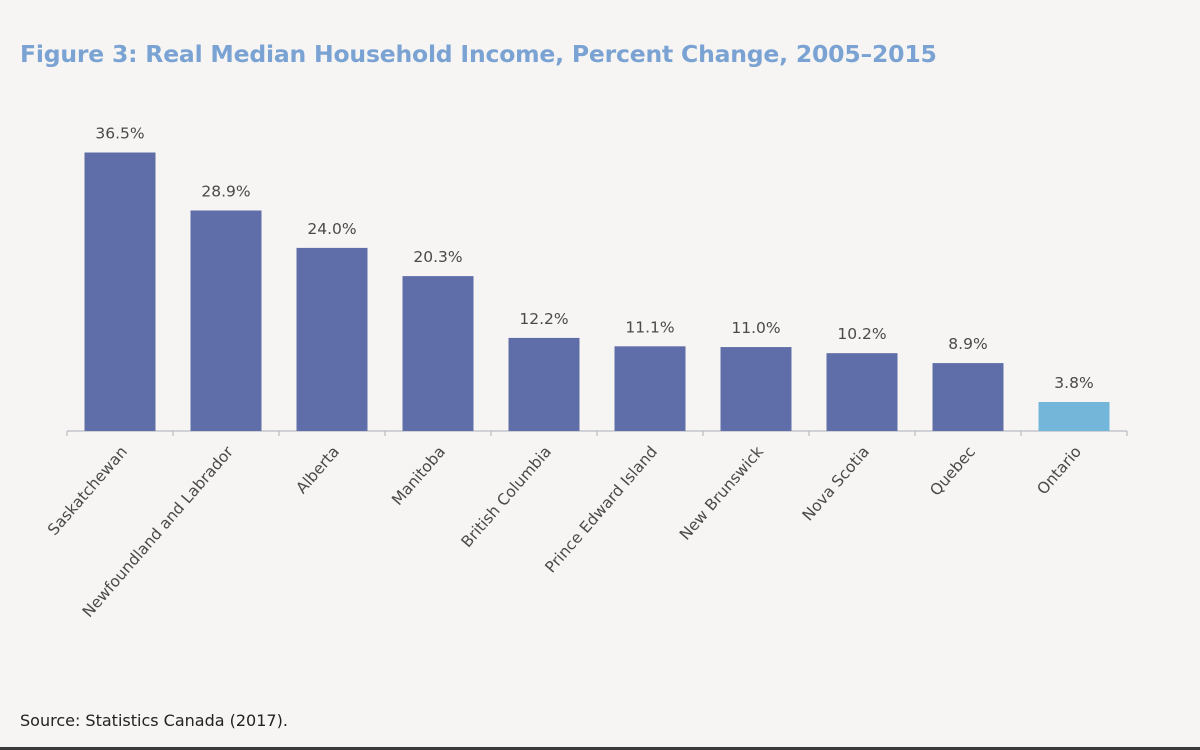 This screenshot has width=1200, height=750. Describe the element at coordinates (87, 491) in the screenshot. I see `category-label: Saskatchewan` at that location.